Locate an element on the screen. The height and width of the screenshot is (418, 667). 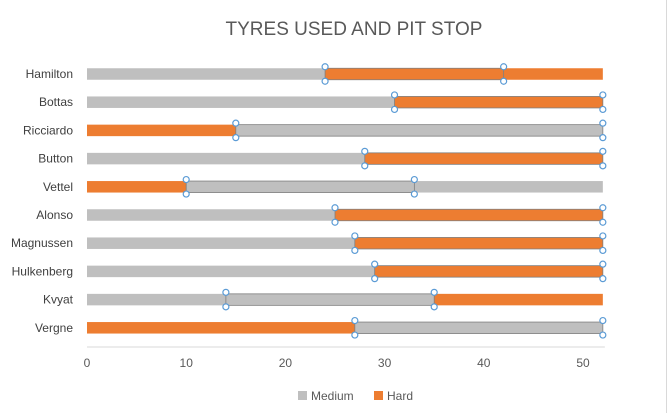
category-label: Bottas is located at coordinates (56, 102).